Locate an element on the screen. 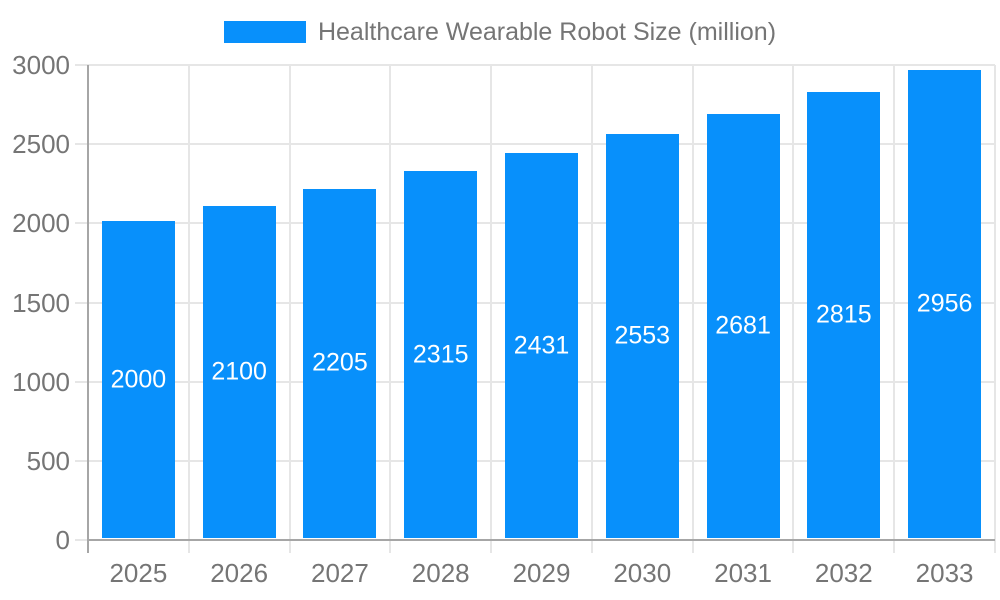 The height and width of the screenshot is (600, 1000). bar-value-label: 2315 is located at coordinates (440, 354).